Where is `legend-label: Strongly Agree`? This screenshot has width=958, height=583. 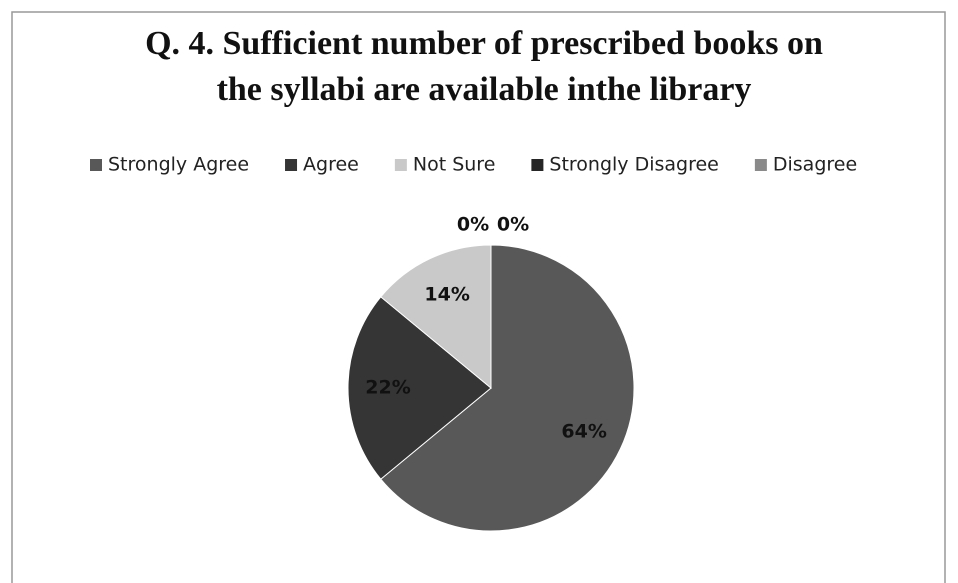
legend-label: Strongly Agree is located at coordinates (178, 165).